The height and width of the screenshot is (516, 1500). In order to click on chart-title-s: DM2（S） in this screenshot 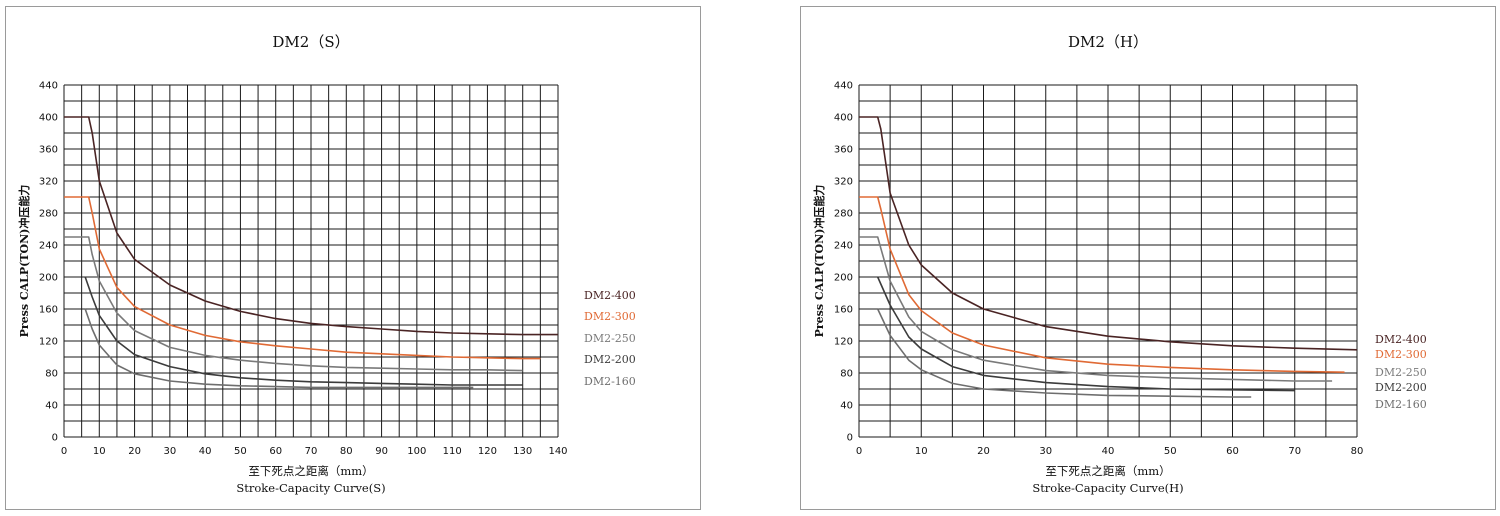, I will do `click(310, 42)`.